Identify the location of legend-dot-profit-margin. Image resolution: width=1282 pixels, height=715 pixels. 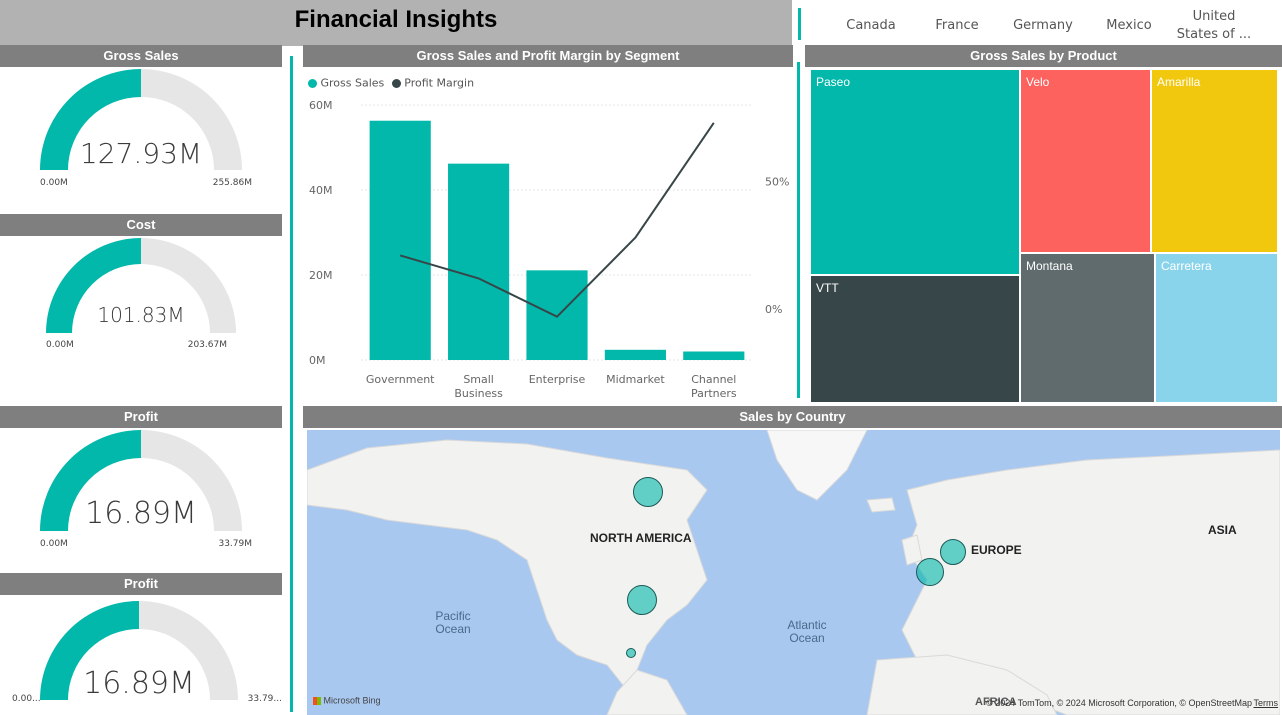
(396, 83).